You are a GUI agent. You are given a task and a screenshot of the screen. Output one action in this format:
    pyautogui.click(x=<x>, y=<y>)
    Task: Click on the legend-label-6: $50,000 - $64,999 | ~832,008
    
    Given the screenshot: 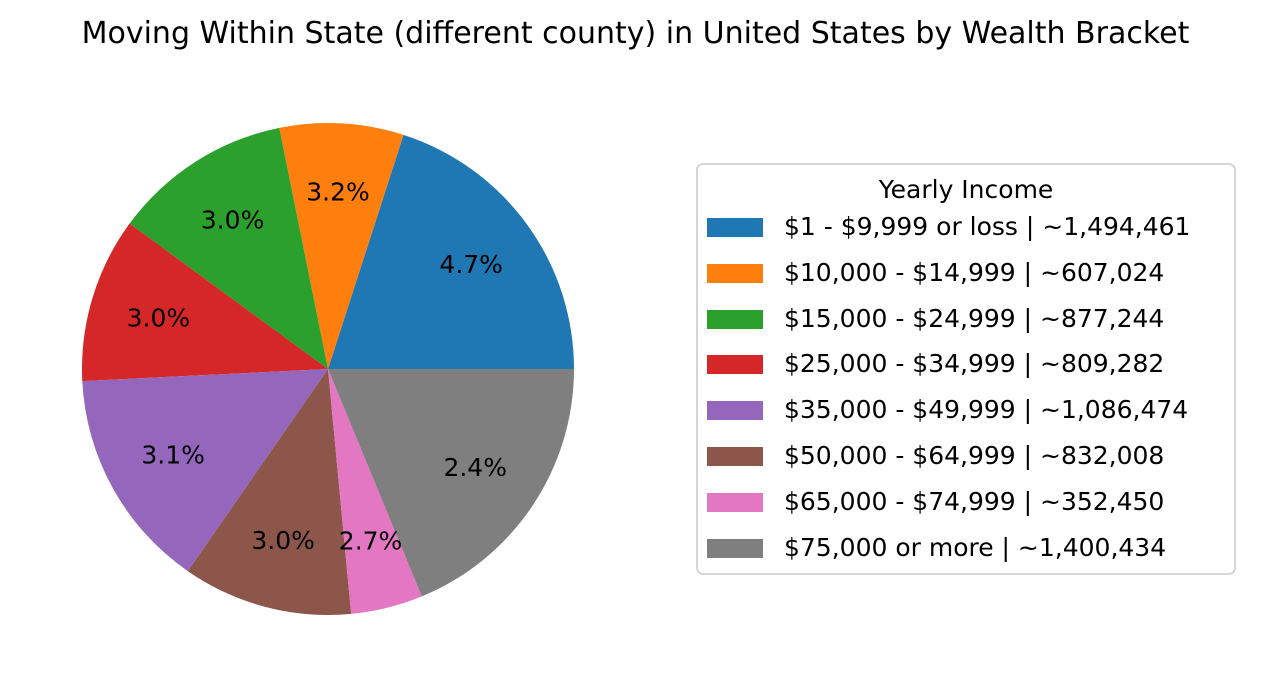 What is the action you would take?
    pyautogui.click(x=974, y=455)
    